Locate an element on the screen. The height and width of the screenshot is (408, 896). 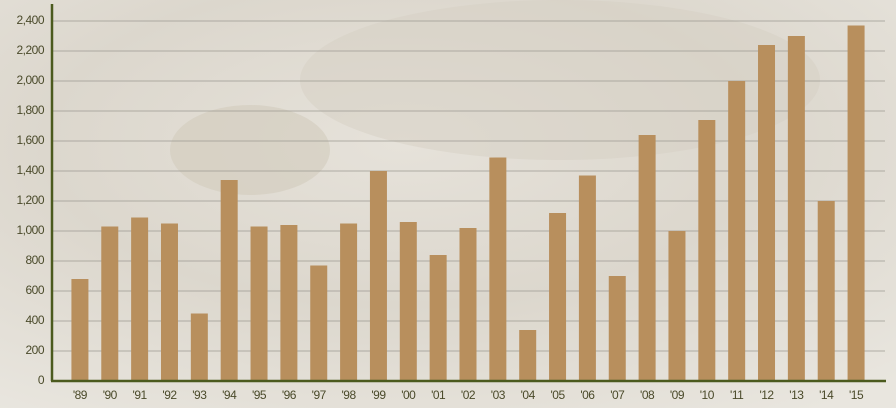
x-tick-label: '89 is located at coordinates (80, 395).